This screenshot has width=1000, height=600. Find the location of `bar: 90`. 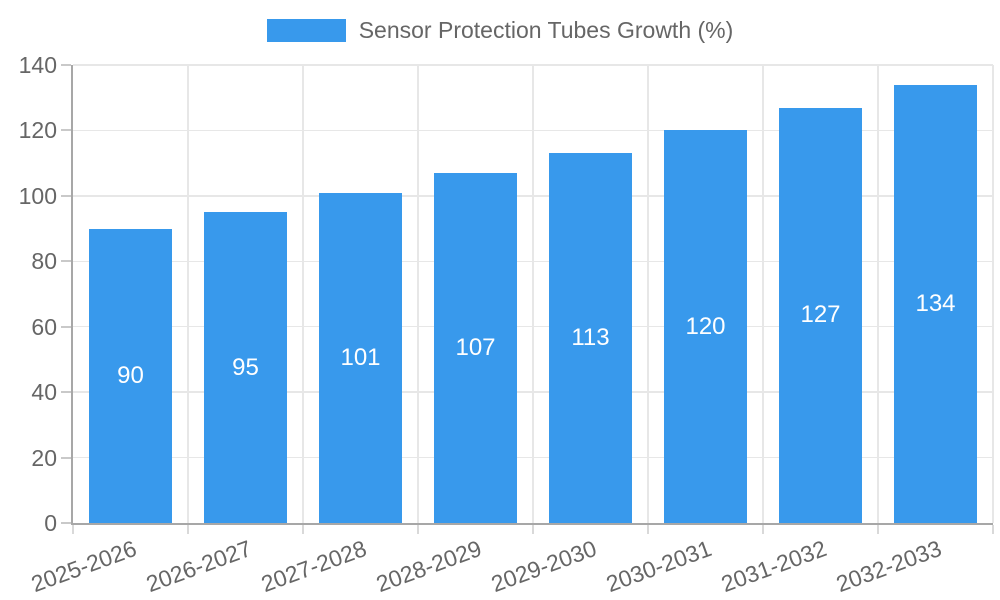

bar: 90 is located at coordinates (130, 375).